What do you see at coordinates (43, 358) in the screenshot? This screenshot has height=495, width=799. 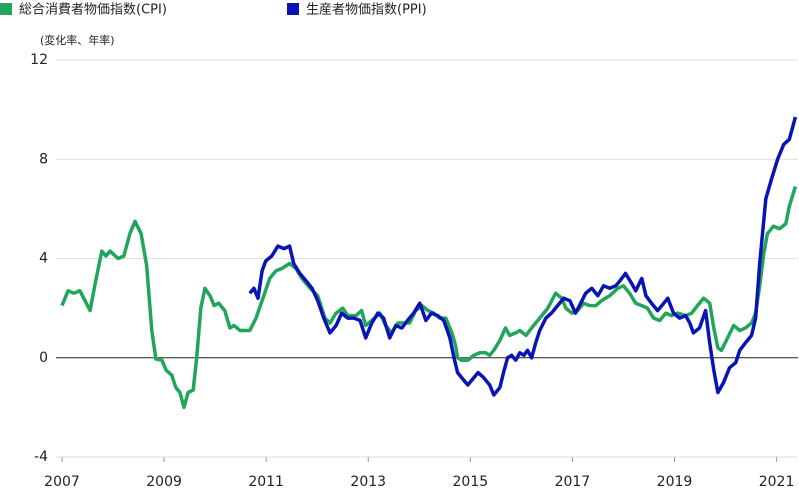 I see `y-tick-label: 0` at bounding box center [43, 358].